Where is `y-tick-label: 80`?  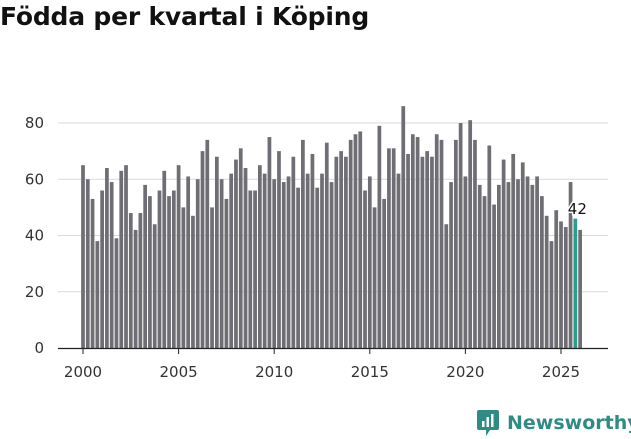
y-tick-label: 80 is located at coordinates (34, 123).